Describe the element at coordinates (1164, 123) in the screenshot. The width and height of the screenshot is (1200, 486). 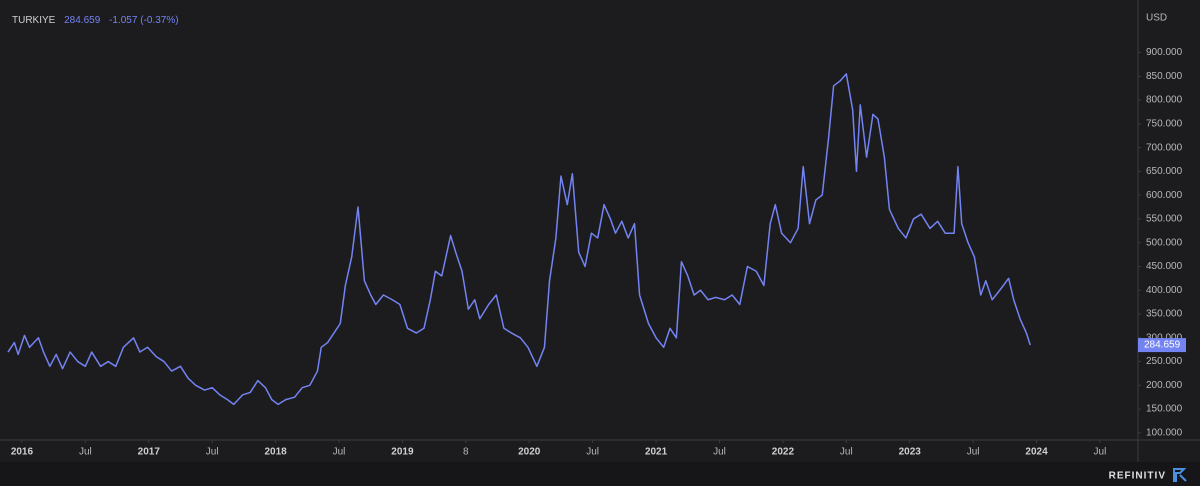
I see `y-tick-label: 750.000` at that location.